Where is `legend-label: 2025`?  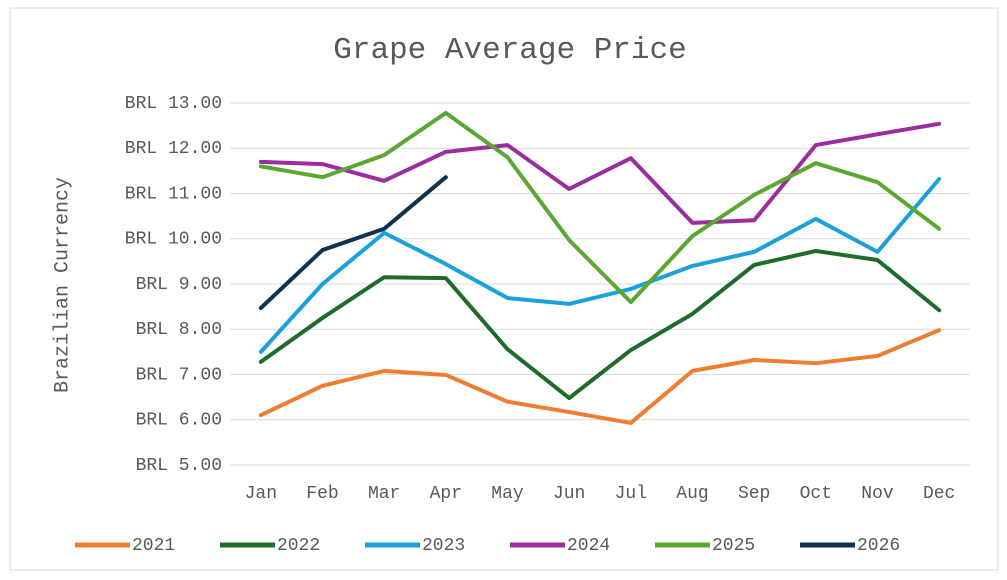
legend-label: 2025 is located at coordinates (733, 546).